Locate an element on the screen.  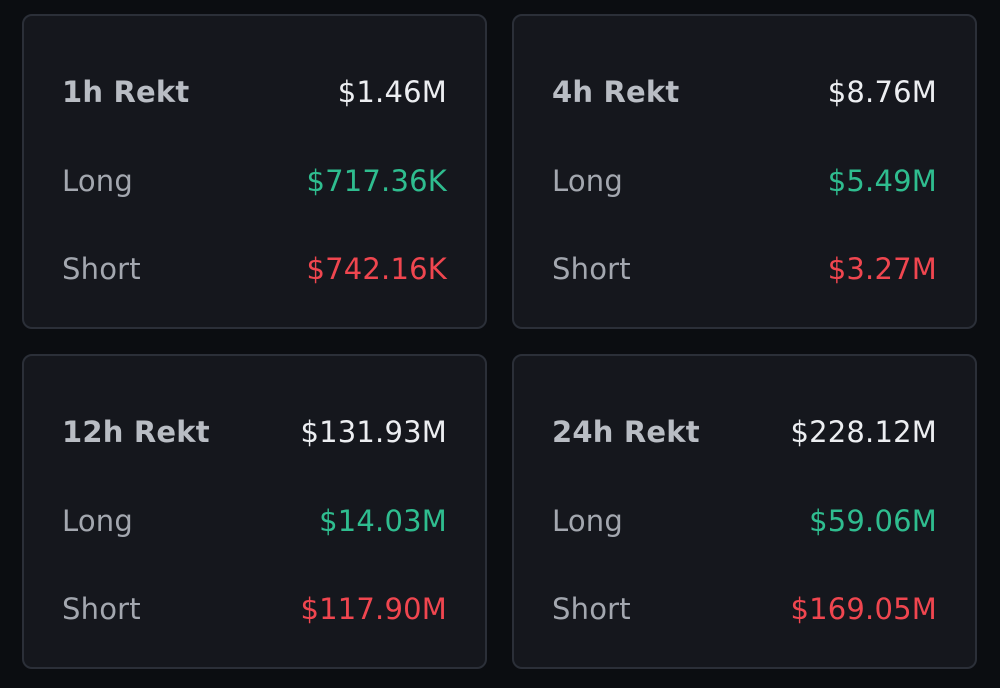
long-row: Long $14.03M is located at coordinates (254, 521).